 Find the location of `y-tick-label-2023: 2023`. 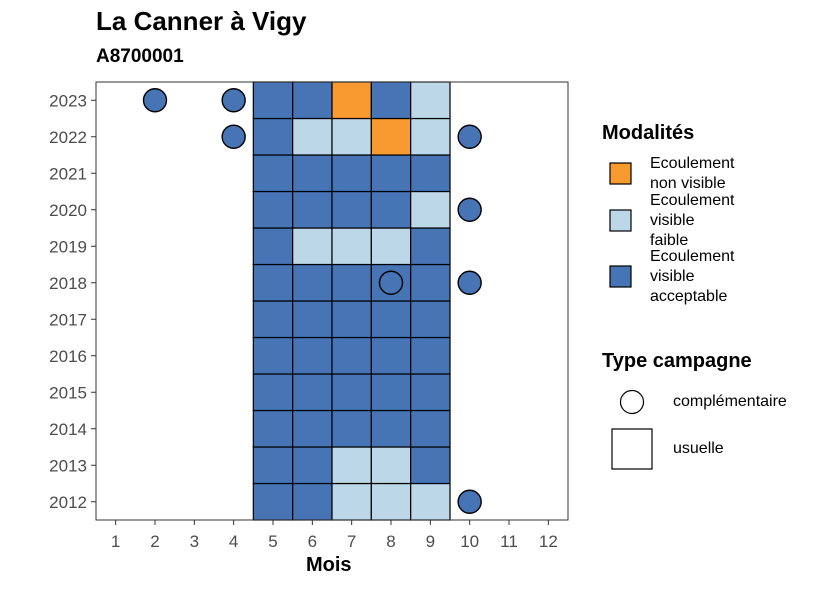

y-tick-label-2023: 2023 is located at coordinates (68, 100).